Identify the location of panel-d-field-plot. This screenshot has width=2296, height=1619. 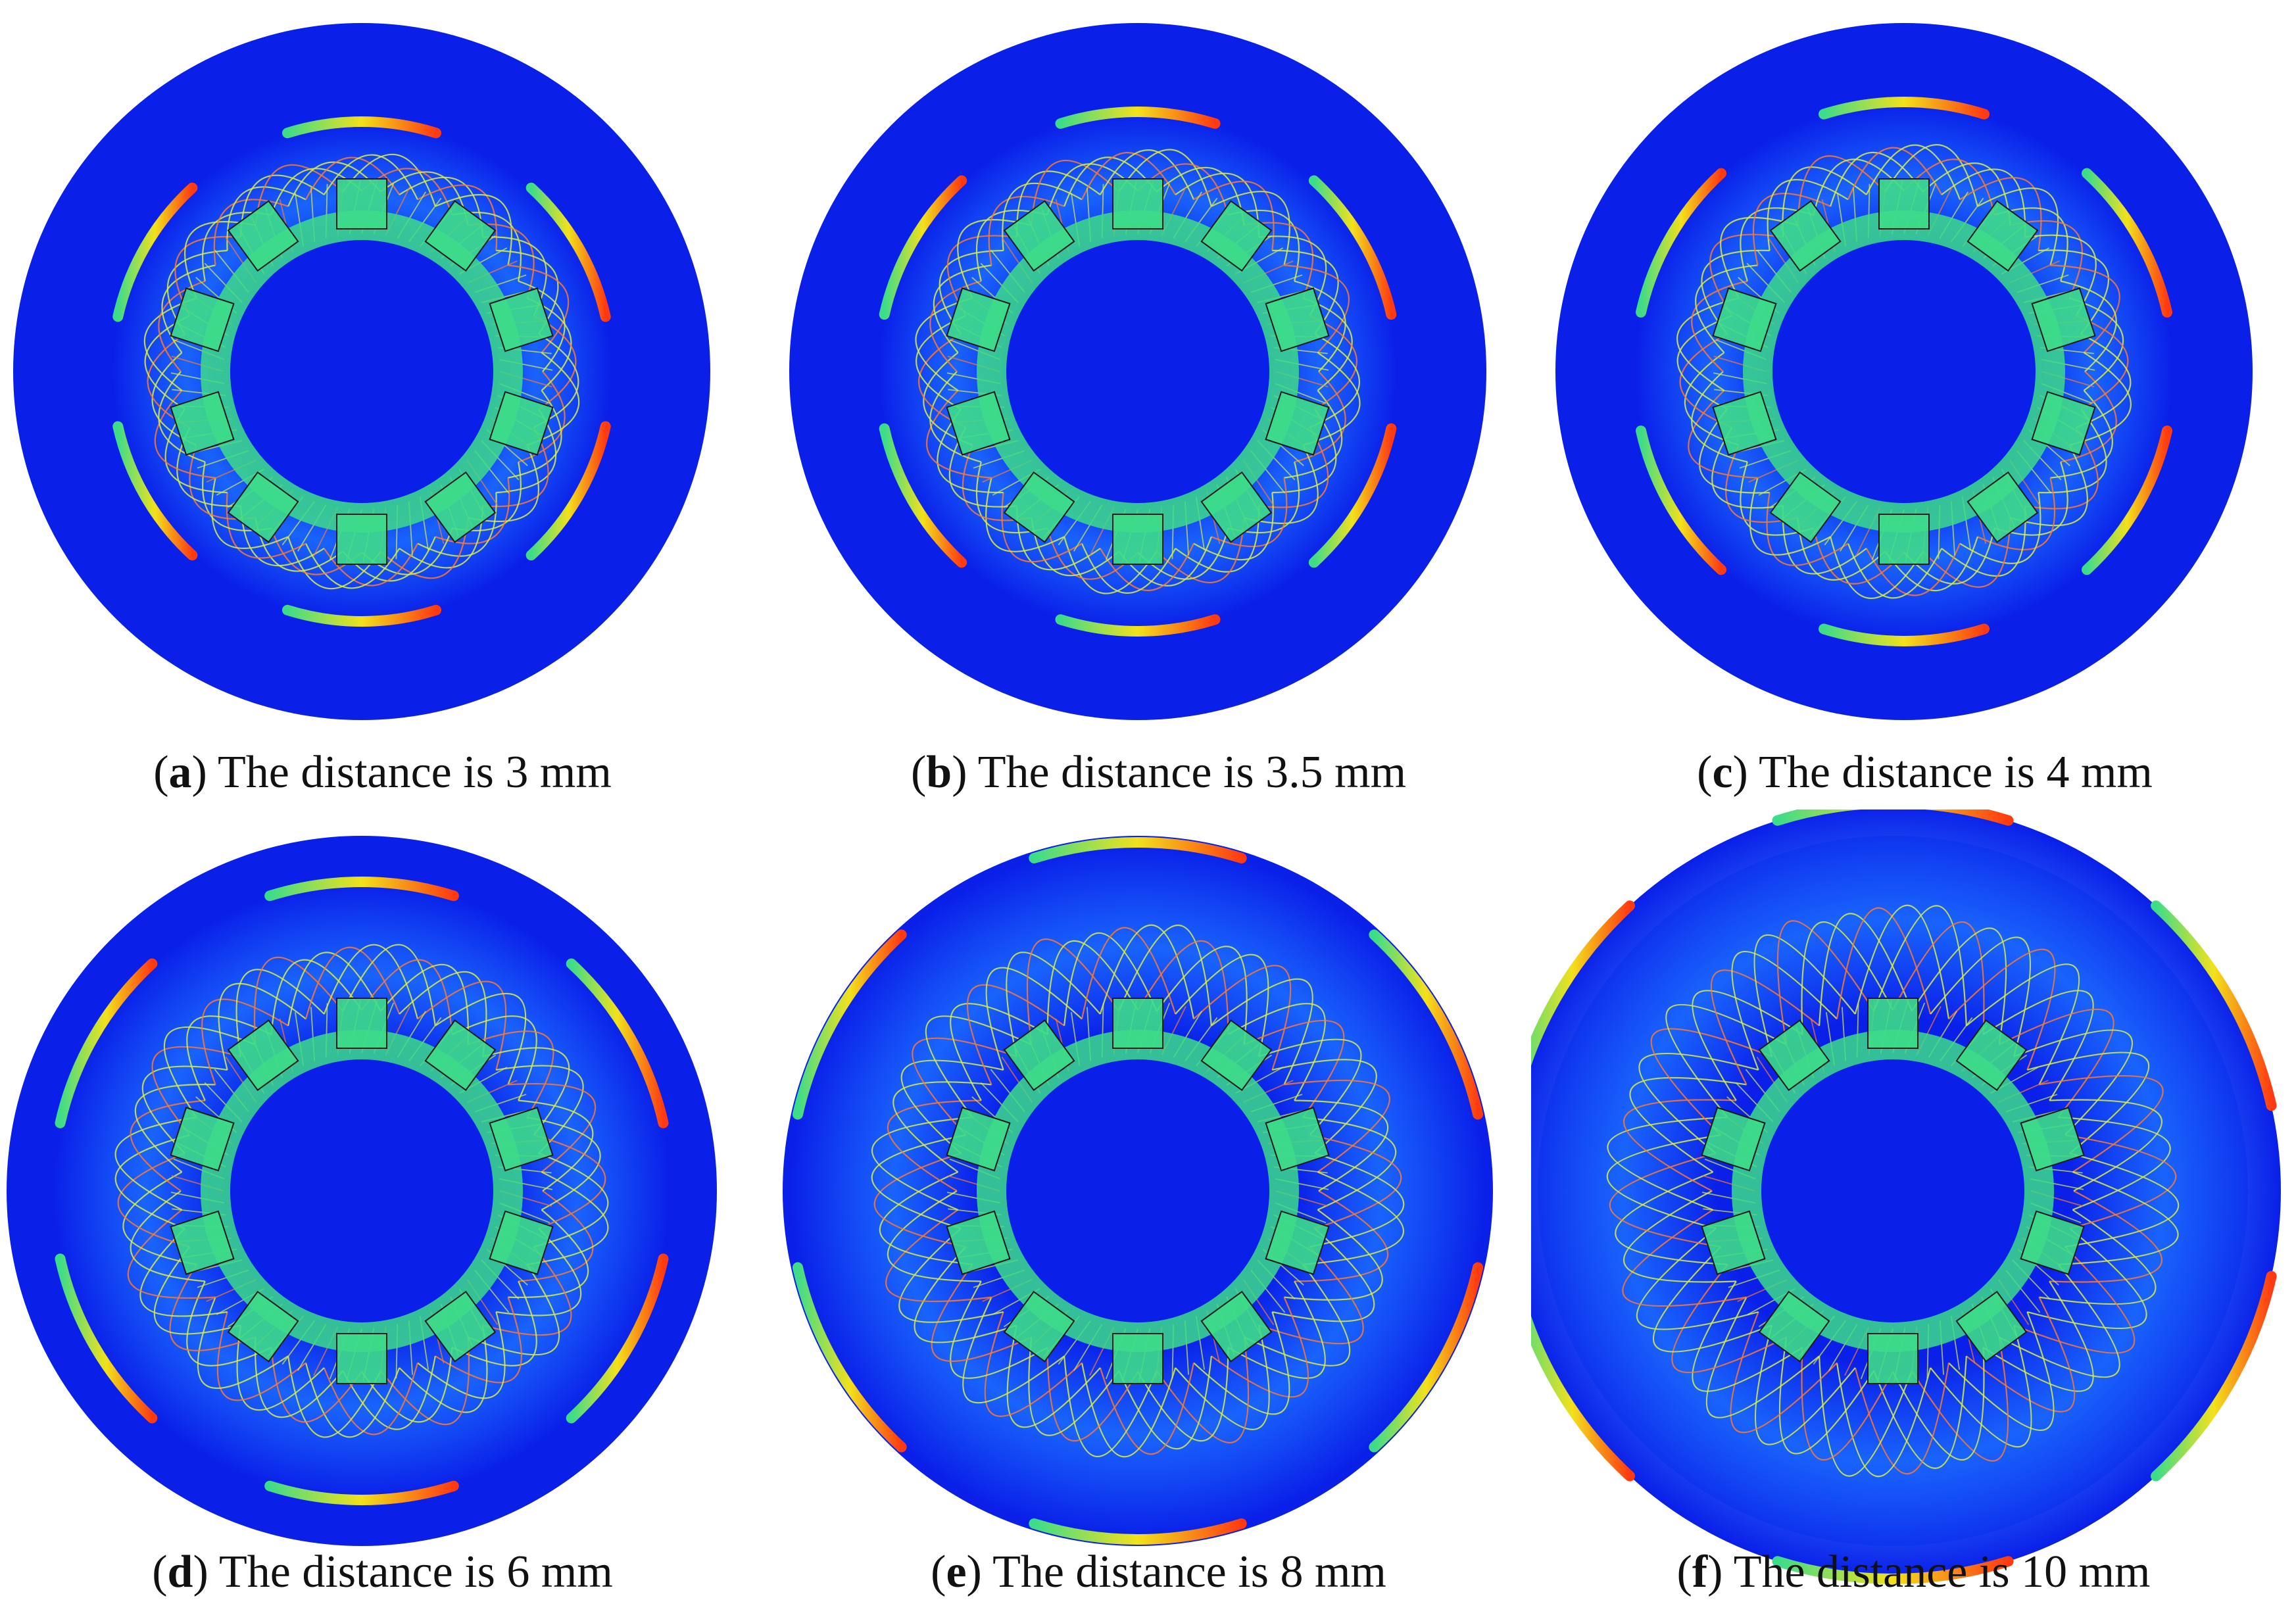
(362, 1191).